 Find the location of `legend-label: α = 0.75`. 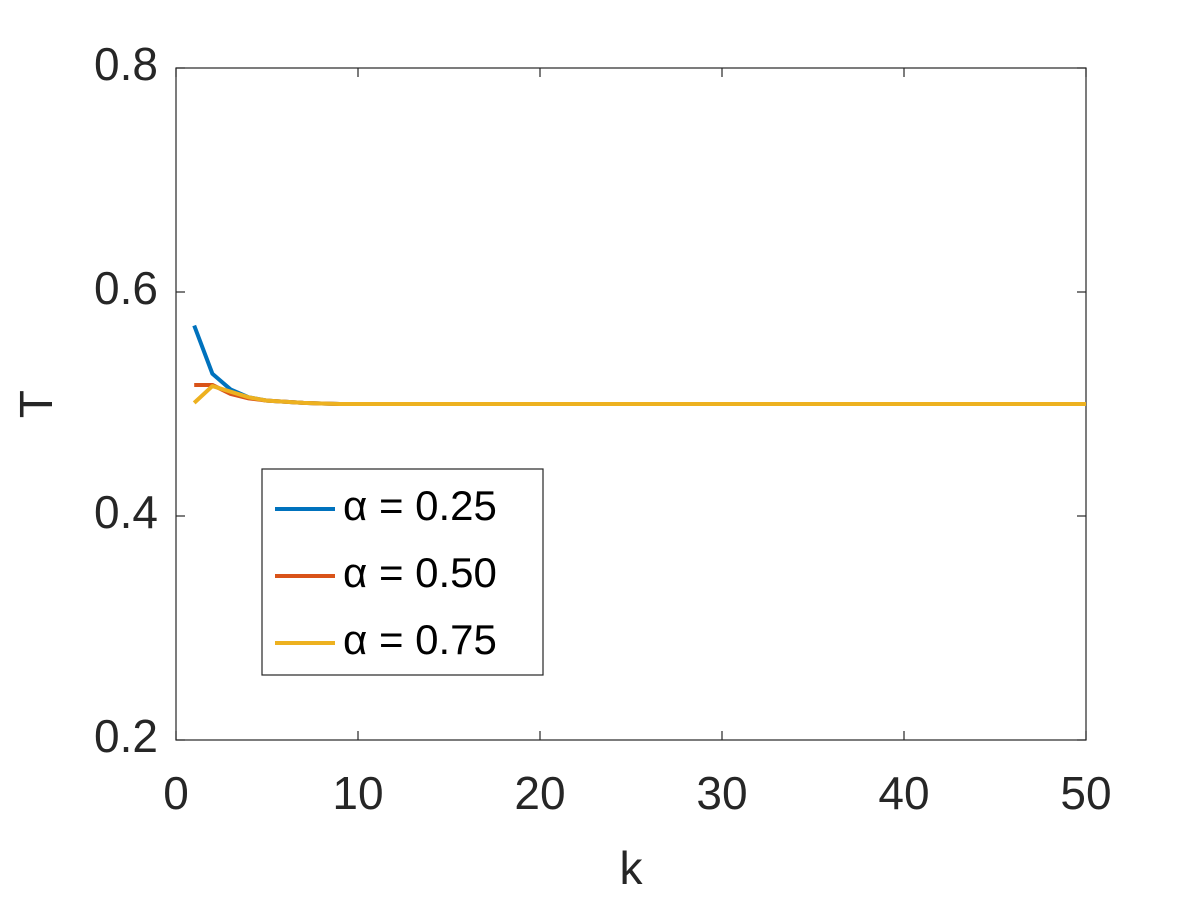

legend-label: α = 0.75 is located at coordinates (420, 639).